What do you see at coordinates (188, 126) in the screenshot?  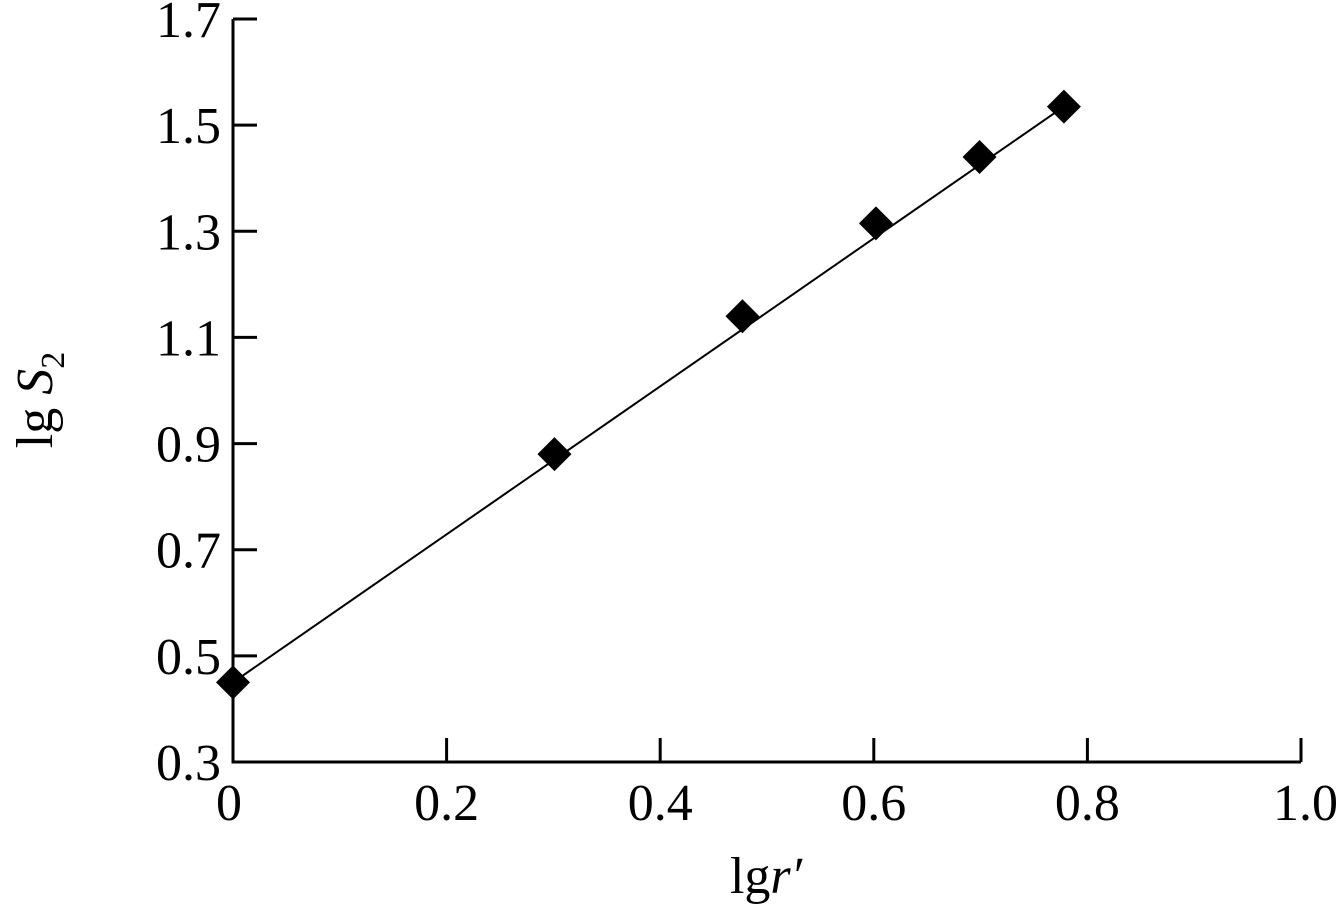 I see `y-tick-label: 1.5` at bounding box center [188, 126].